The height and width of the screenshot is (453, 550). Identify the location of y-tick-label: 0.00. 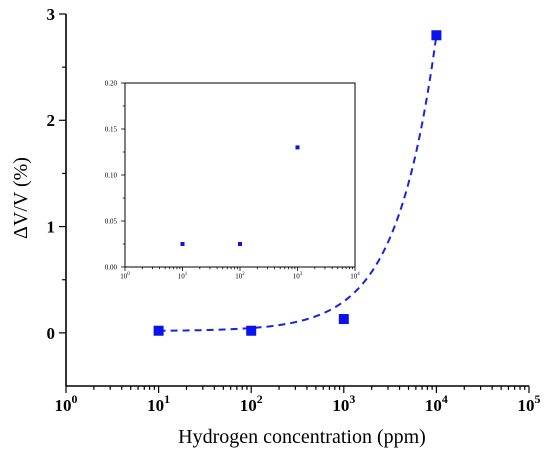
(111, 267).